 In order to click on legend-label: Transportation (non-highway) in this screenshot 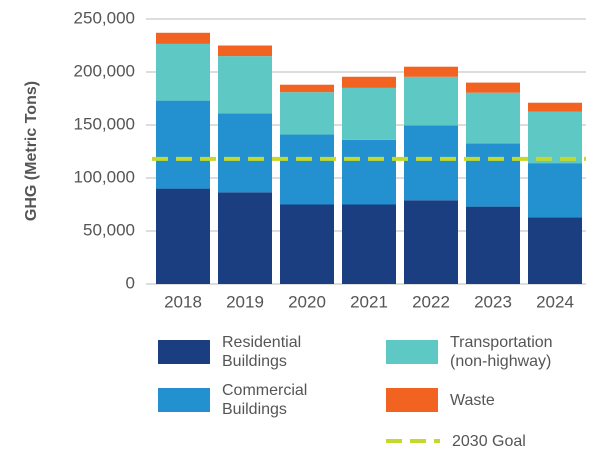, I will do `click(501, 352)`.